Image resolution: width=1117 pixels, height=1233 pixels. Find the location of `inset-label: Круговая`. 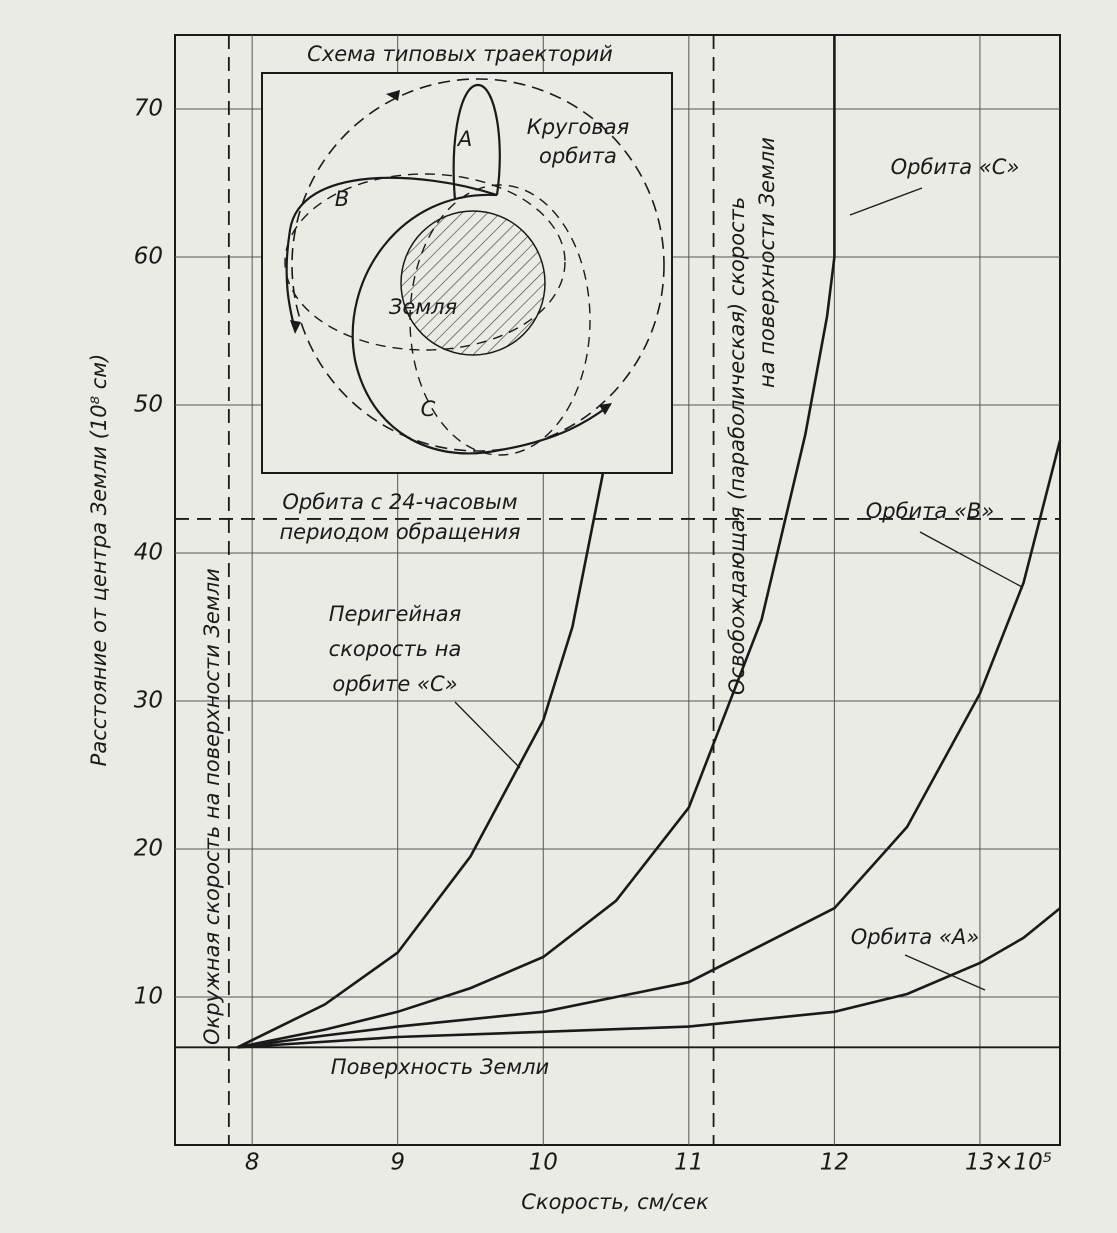

inset-label: Круговая is located at coordinates (578, 127).